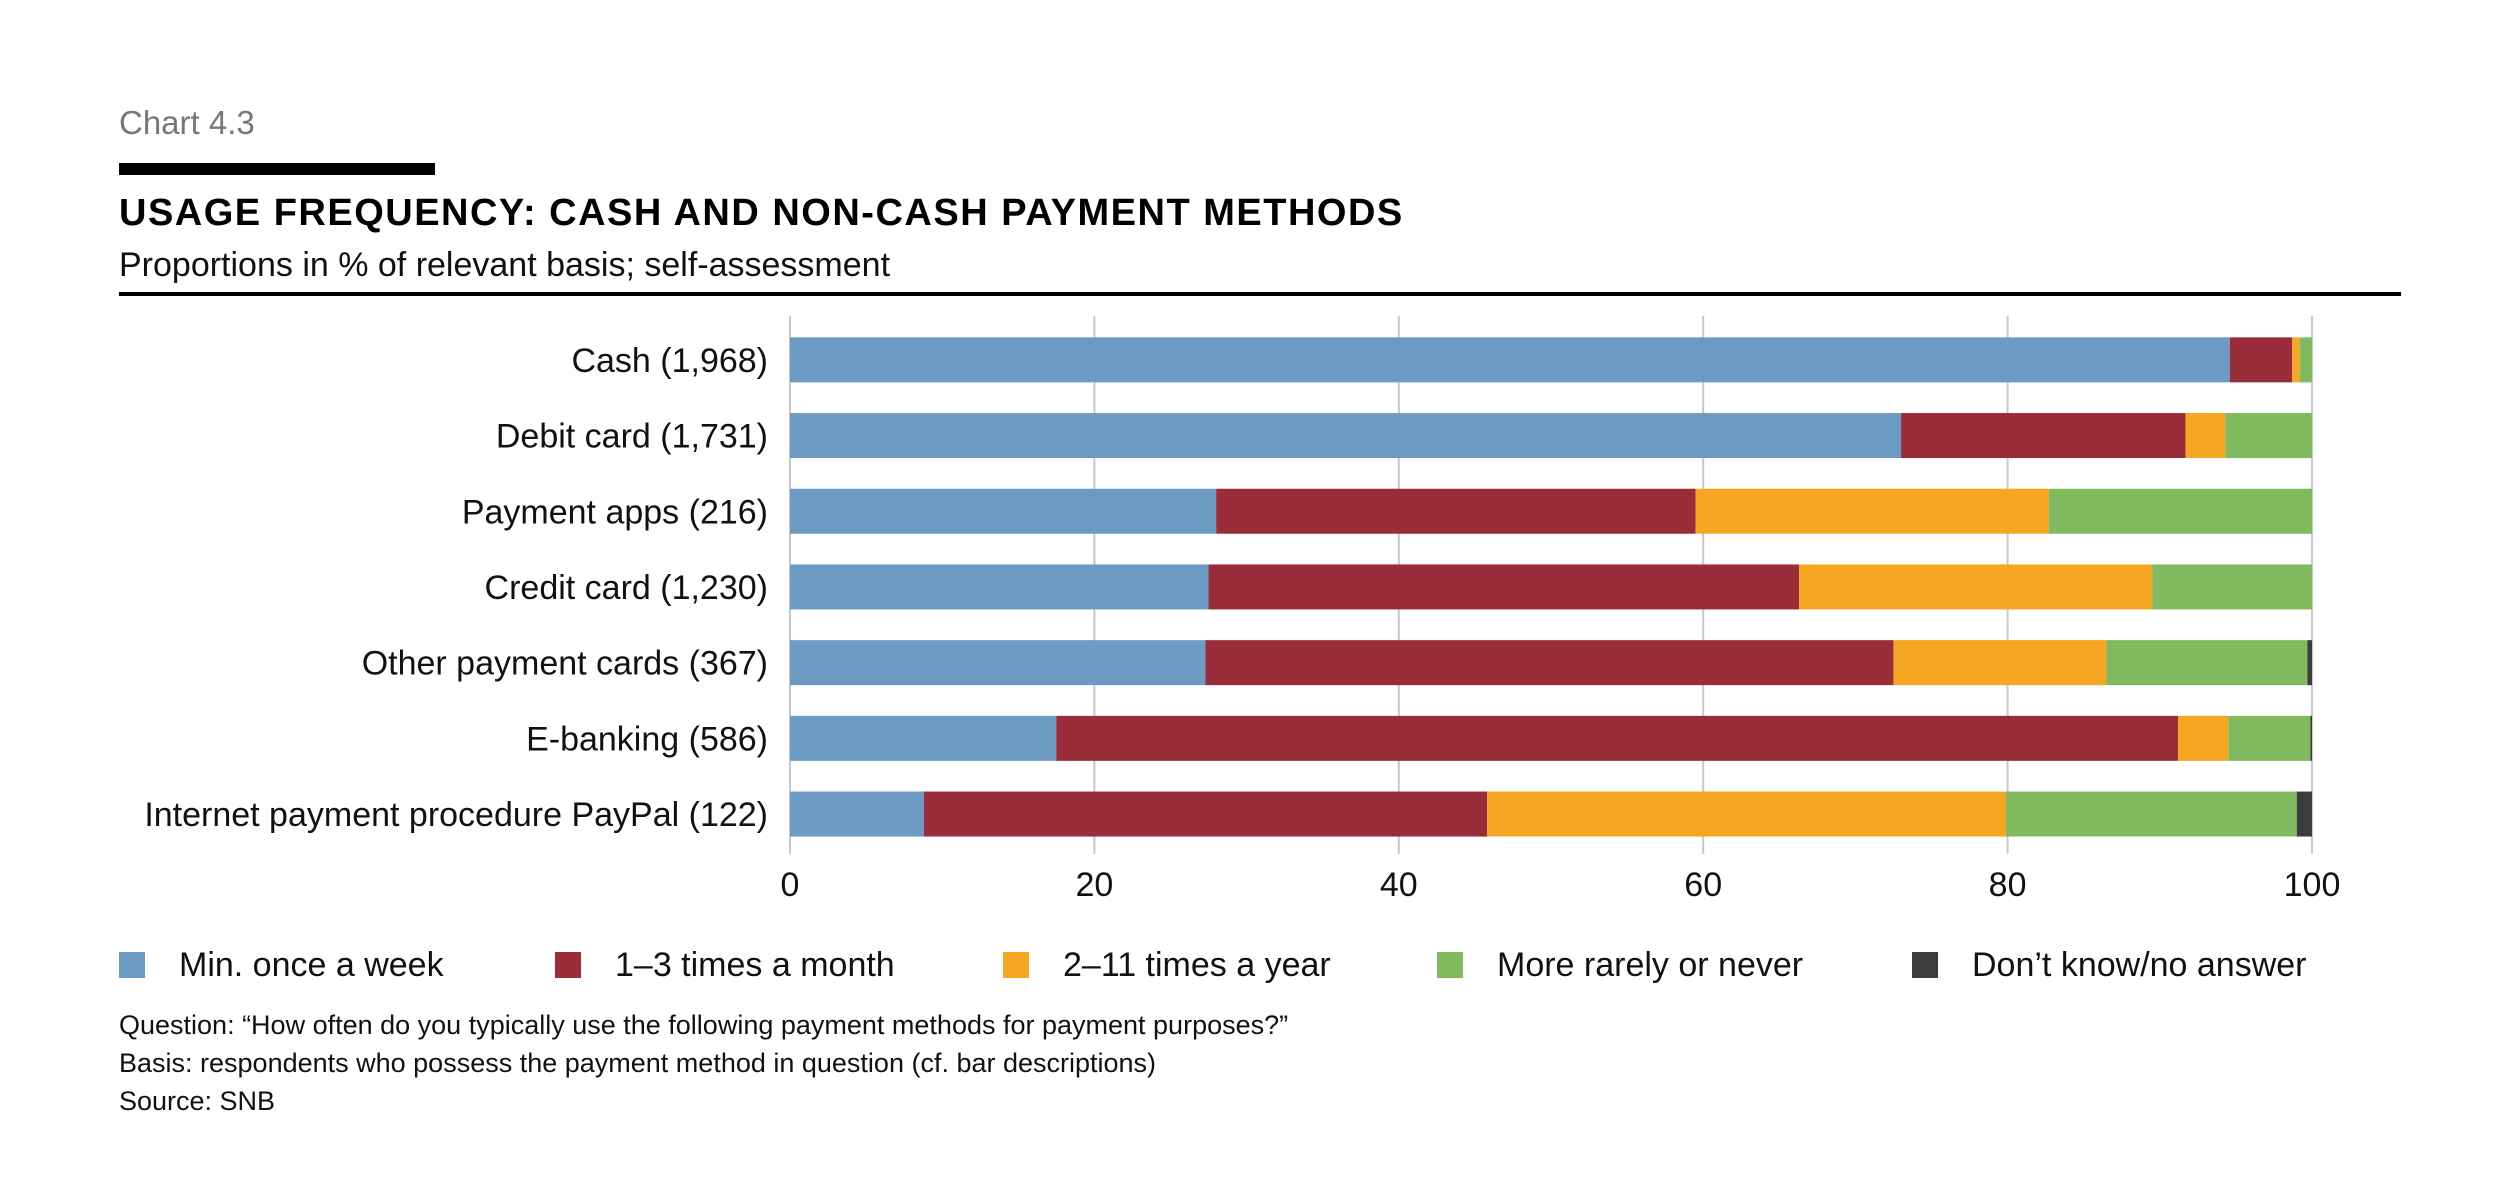 Image resolution: width=2496 pixels, height=1198 pixels. Describe the element at coordinates (1650, 964) in the screenshot. I see `legend-label: More rarely or never` at that location.